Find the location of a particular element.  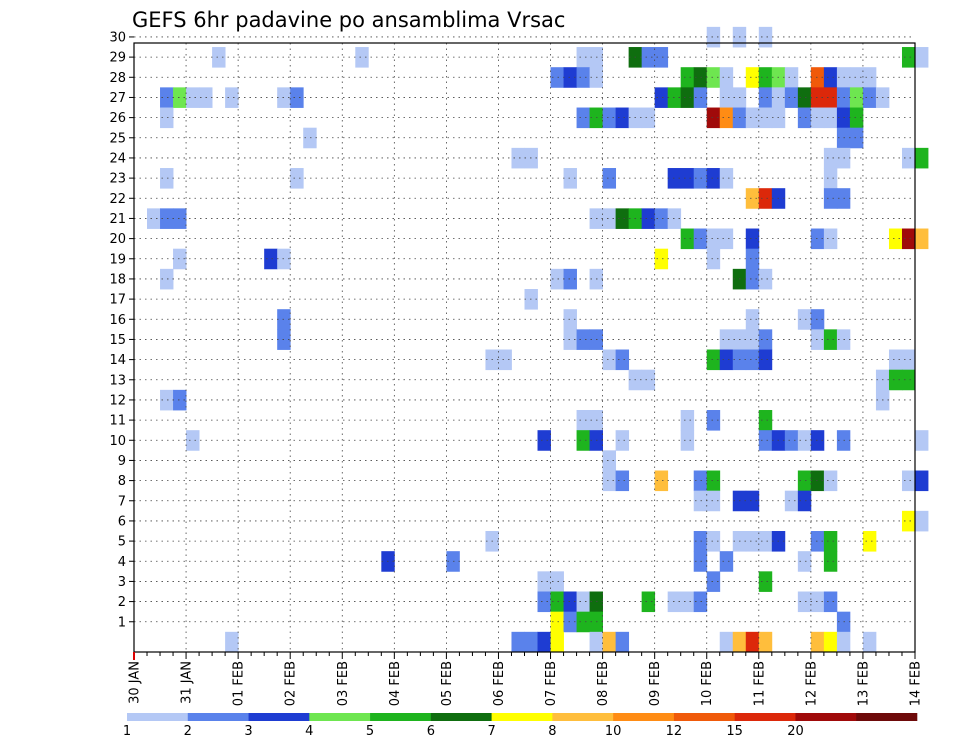

y-tick-label: 16 is located at coordinates (117, 320).